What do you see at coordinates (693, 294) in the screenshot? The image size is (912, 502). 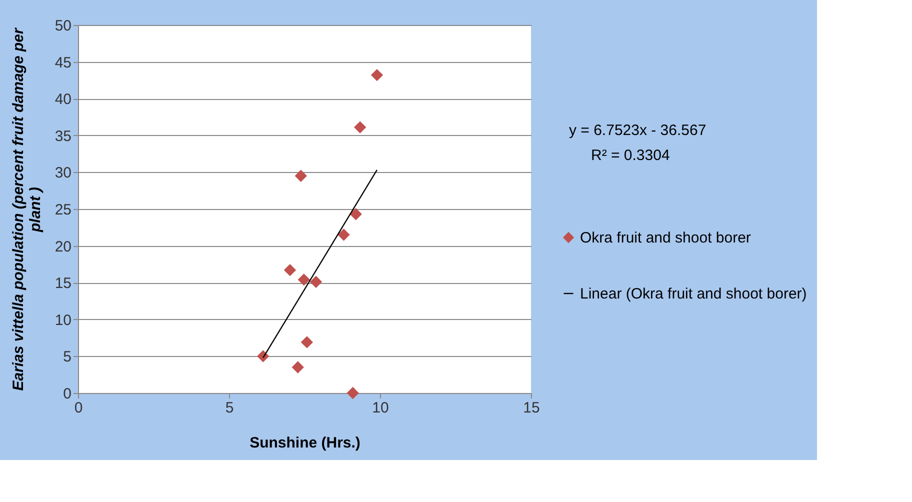 I see `legend-label: Linear (Okra fruit and shoot borer)` at bounding box center [693, 294].